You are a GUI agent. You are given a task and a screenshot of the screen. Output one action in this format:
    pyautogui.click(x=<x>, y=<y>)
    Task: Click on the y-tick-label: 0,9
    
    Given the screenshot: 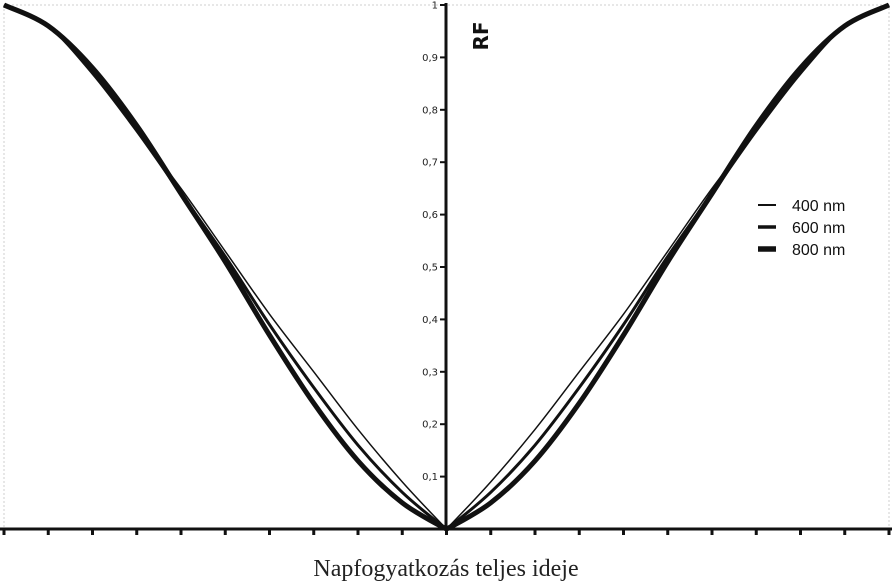 What is the action you would take?
    pyautogui.click(x=430, y=58)
    